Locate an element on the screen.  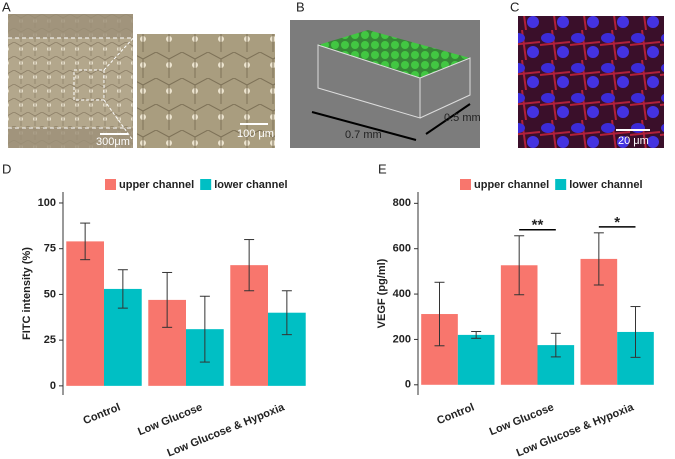
scale-label: 100 μm is located at coordinates (255, 134).